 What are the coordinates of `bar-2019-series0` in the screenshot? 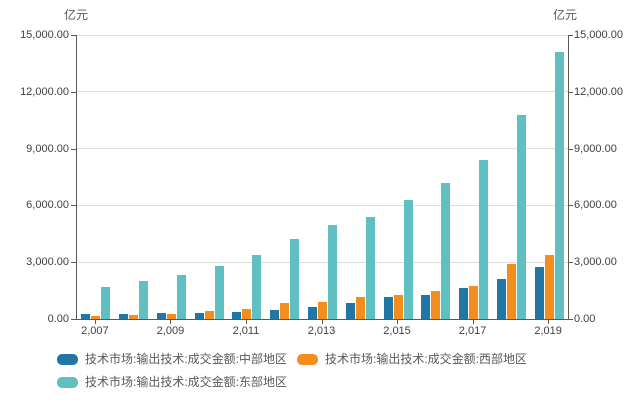 It's located at (539, 292).